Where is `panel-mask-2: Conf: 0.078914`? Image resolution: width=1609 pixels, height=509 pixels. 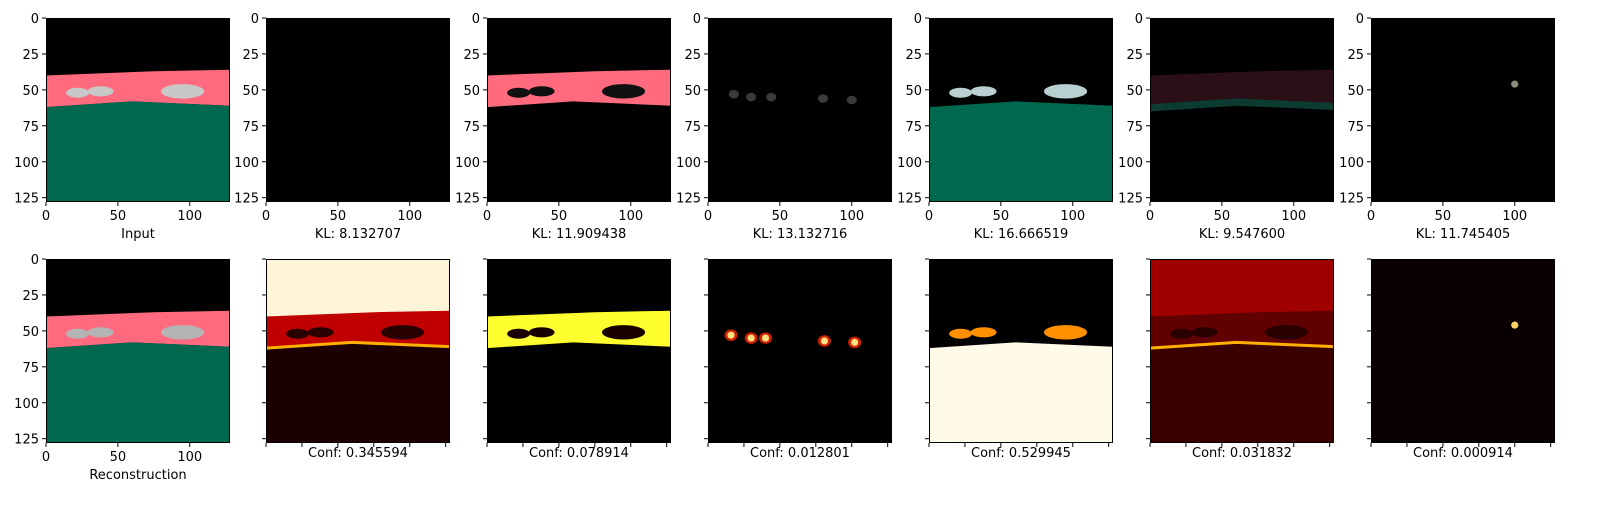
panel-mask-2: Conf: 0.078914 is located at coordinates (577, 359).